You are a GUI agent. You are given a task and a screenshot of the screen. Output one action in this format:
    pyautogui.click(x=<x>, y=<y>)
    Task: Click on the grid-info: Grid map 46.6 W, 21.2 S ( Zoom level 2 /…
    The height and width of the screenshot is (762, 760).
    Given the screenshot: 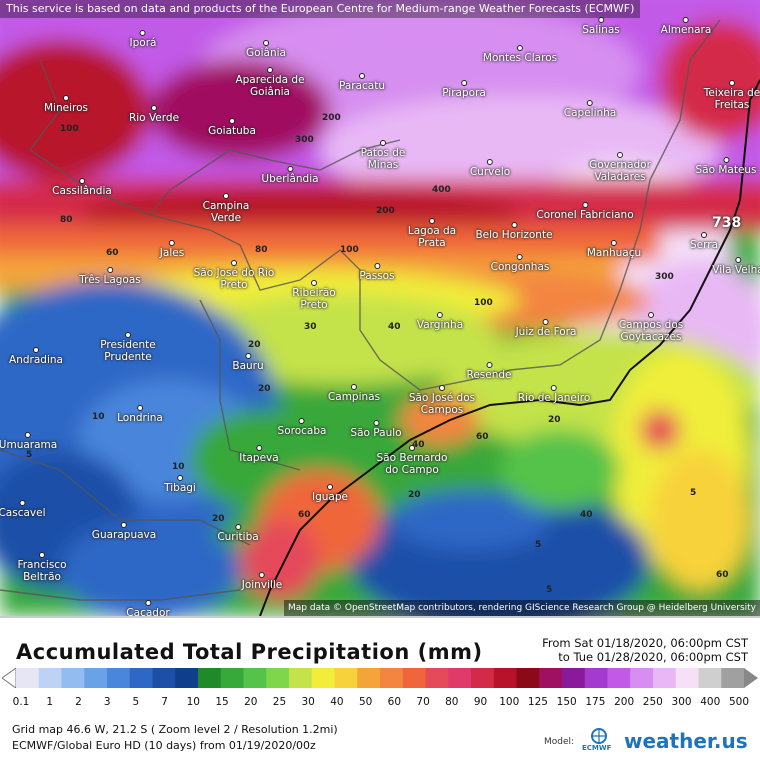 What is the action you would take?
    pyautogui.click(x=175, y=729)
    